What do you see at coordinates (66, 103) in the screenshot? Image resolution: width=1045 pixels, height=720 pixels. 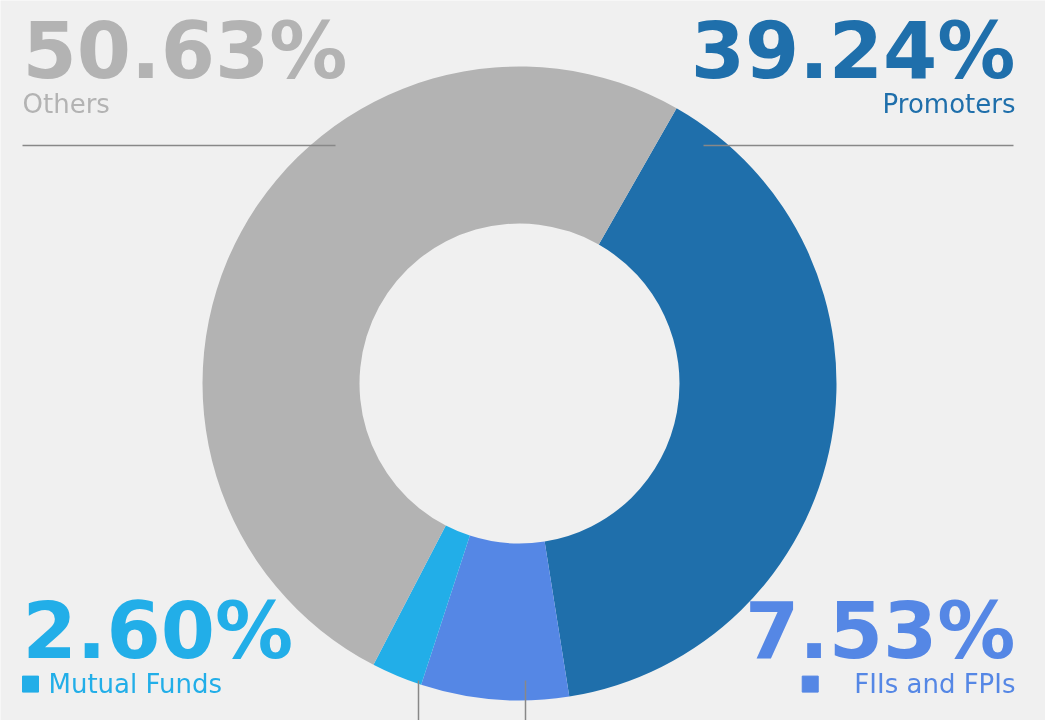 I see `slice-label: Others` at bounding box center [66, 103].